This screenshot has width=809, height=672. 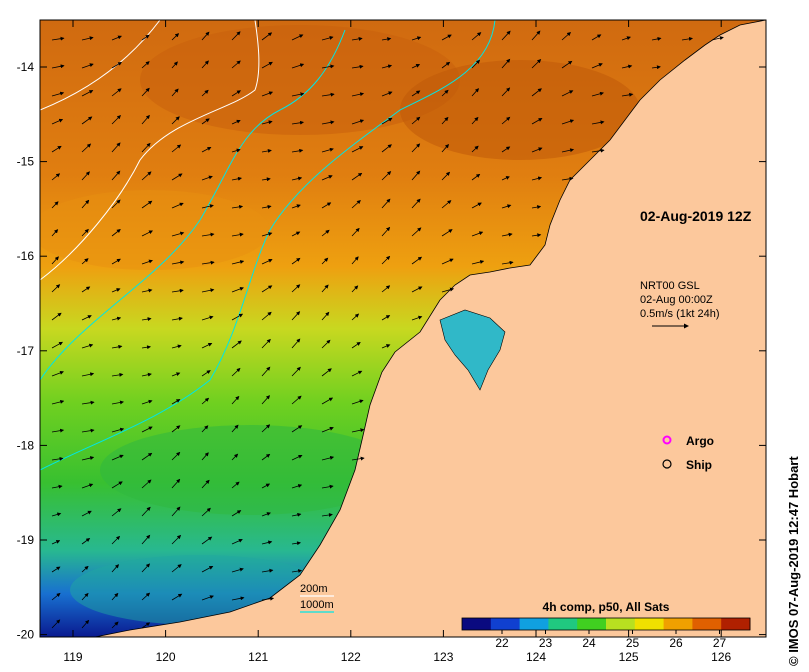 What do you see at coordinates (314, 589) in the screenshot?
I see `isobath-200m-label: 200m` at bounding box center [314, 589].